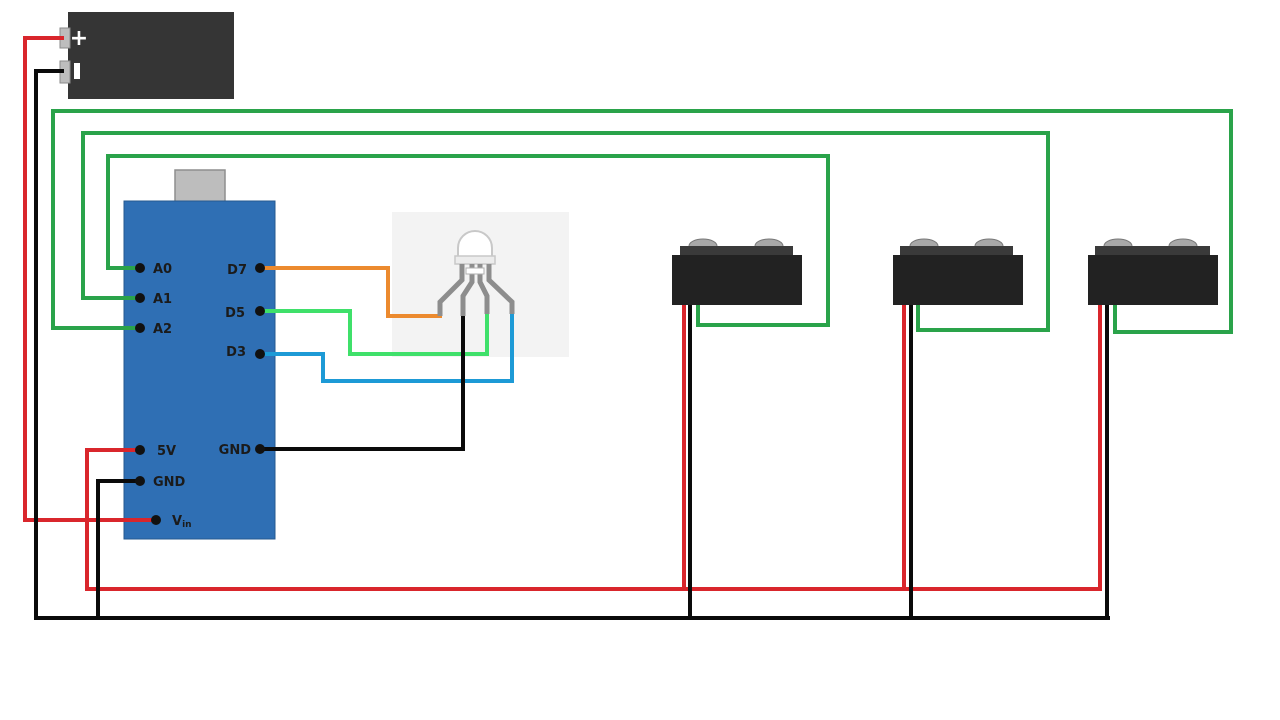  What do you see at coordinates (350, 292) in the screenshot?
I see `wire-d7-led-red` at bounding box center [350, 292].